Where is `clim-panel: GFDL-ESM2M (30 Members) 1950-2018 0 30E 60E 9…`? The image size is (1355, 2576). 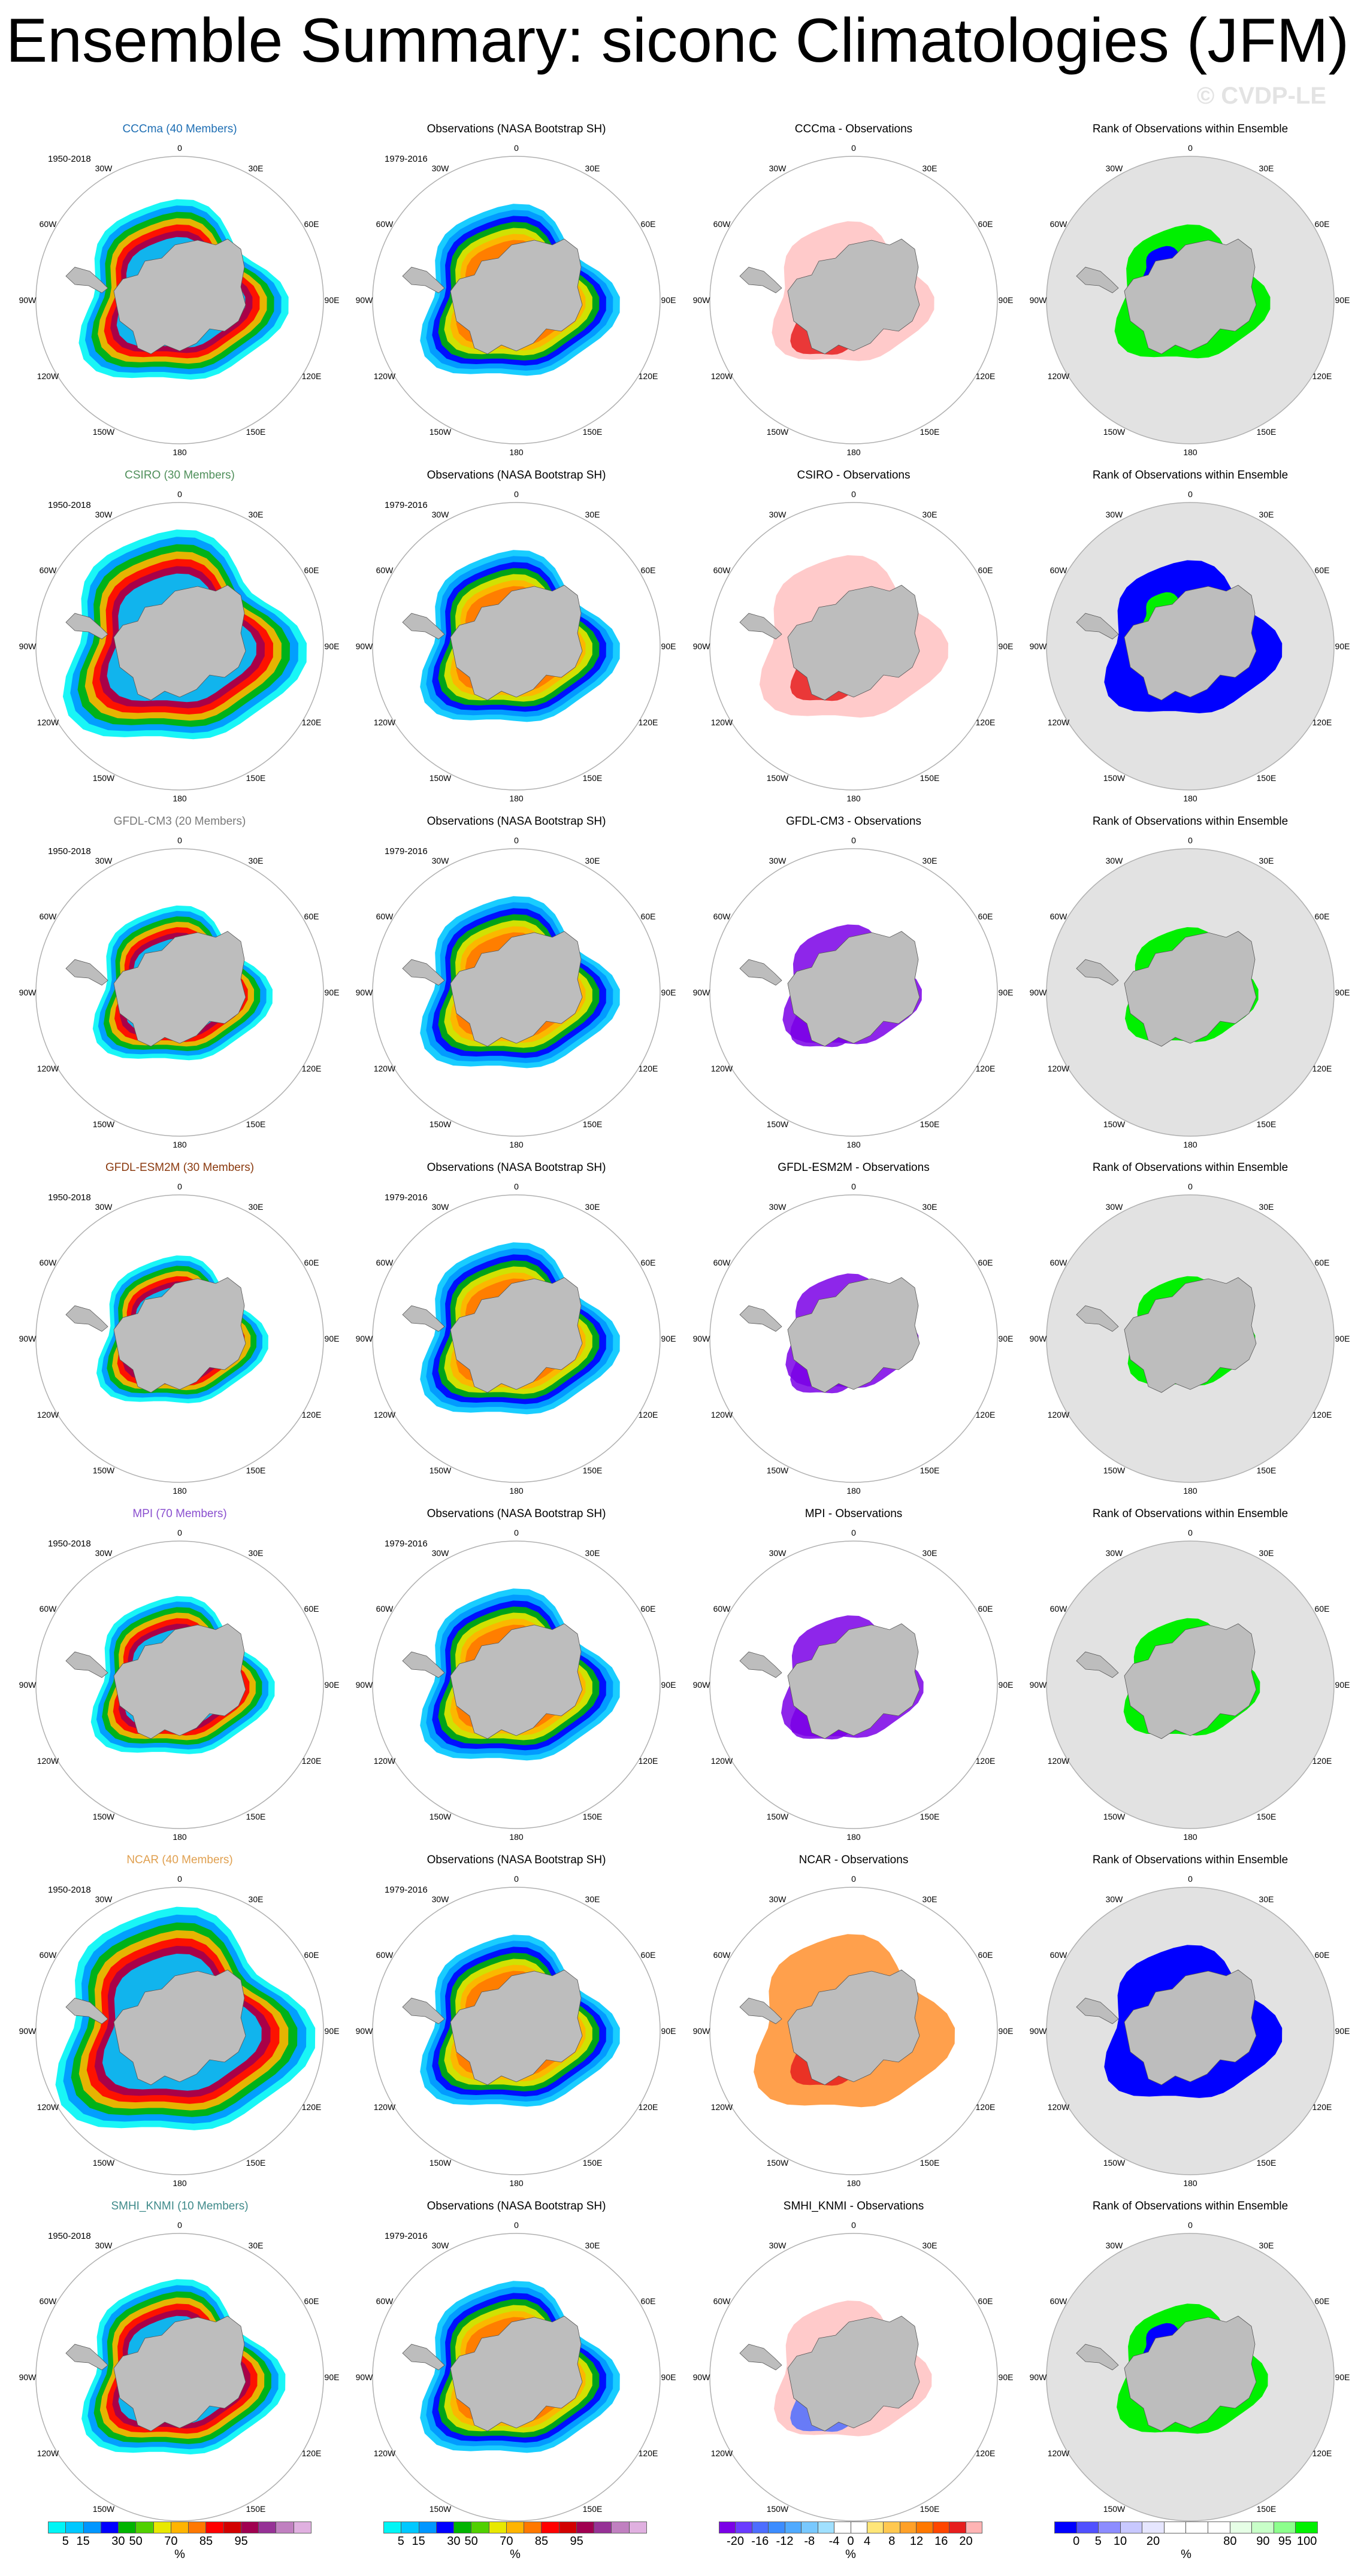
clim-panel: GFDL-ESM2M (30 Members) 1950-2018 0 30E 60E 9… is located at coordinates (179, 1329).